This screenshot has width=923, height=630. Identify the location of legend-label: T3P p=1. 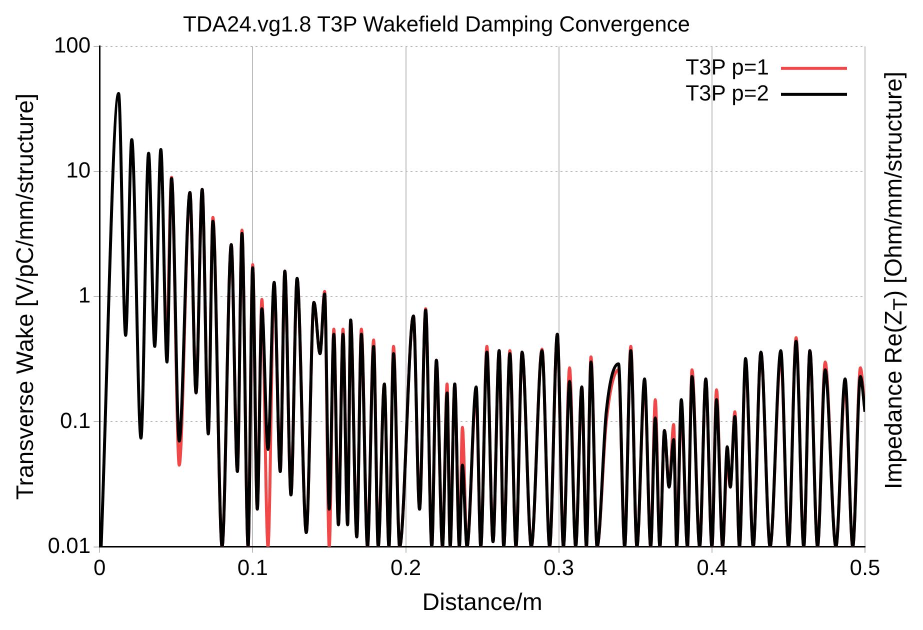
(727, 67).